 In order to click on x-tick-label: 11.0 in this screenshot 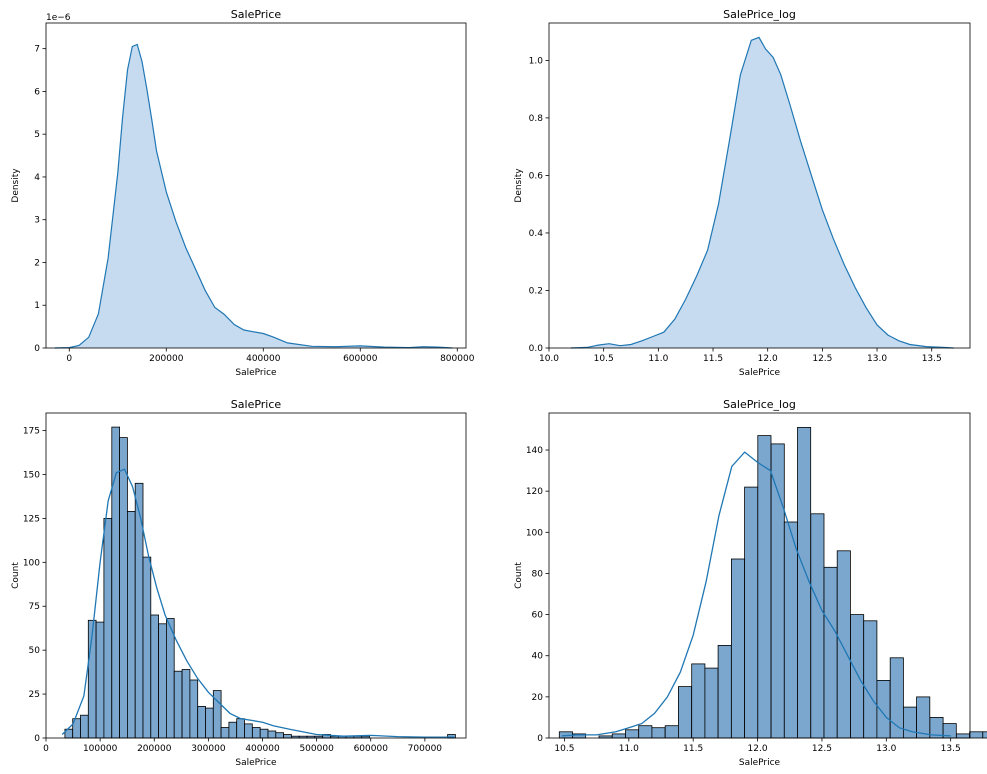, I will do `click(658, 359)`.